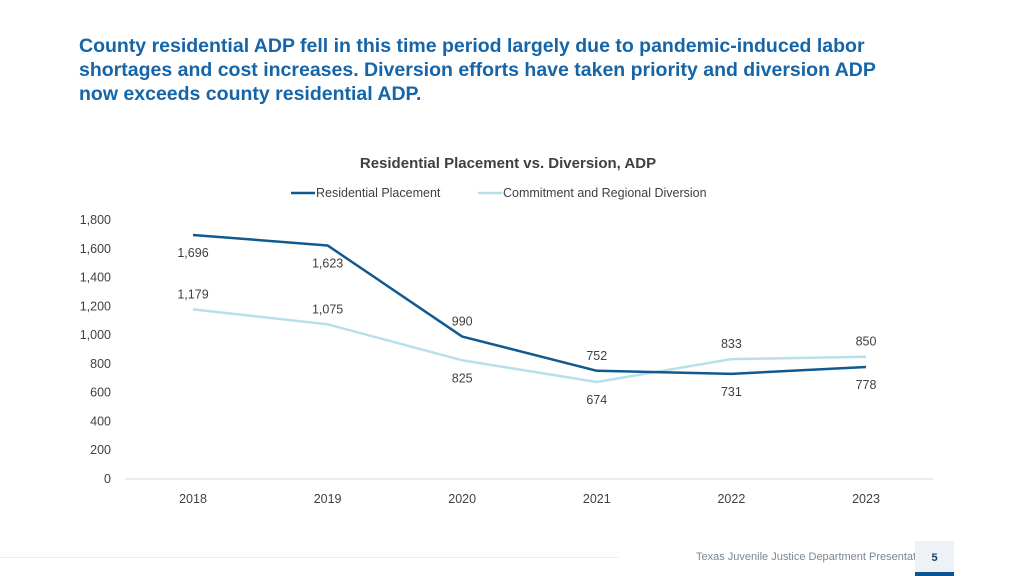 The height and width of the screenshot is (576, 1024). Describe the element at coordinates (462, 378) in the screenshot. I see `data-label: 825` at that location.